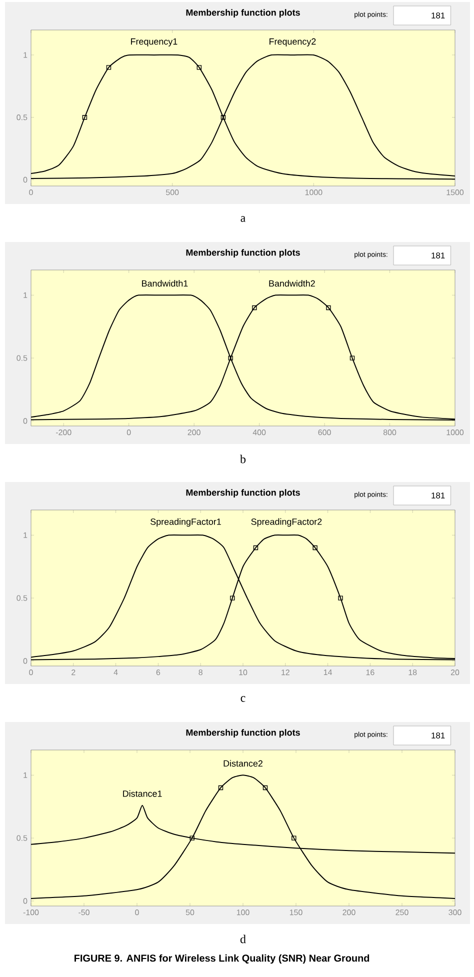 Image resolution: width=474 pixels, height=977 pixels. What do you see at coordinates (142, 793) in the screenshot?
I see `series-label: Distance1` at bounding box center [142, 793].